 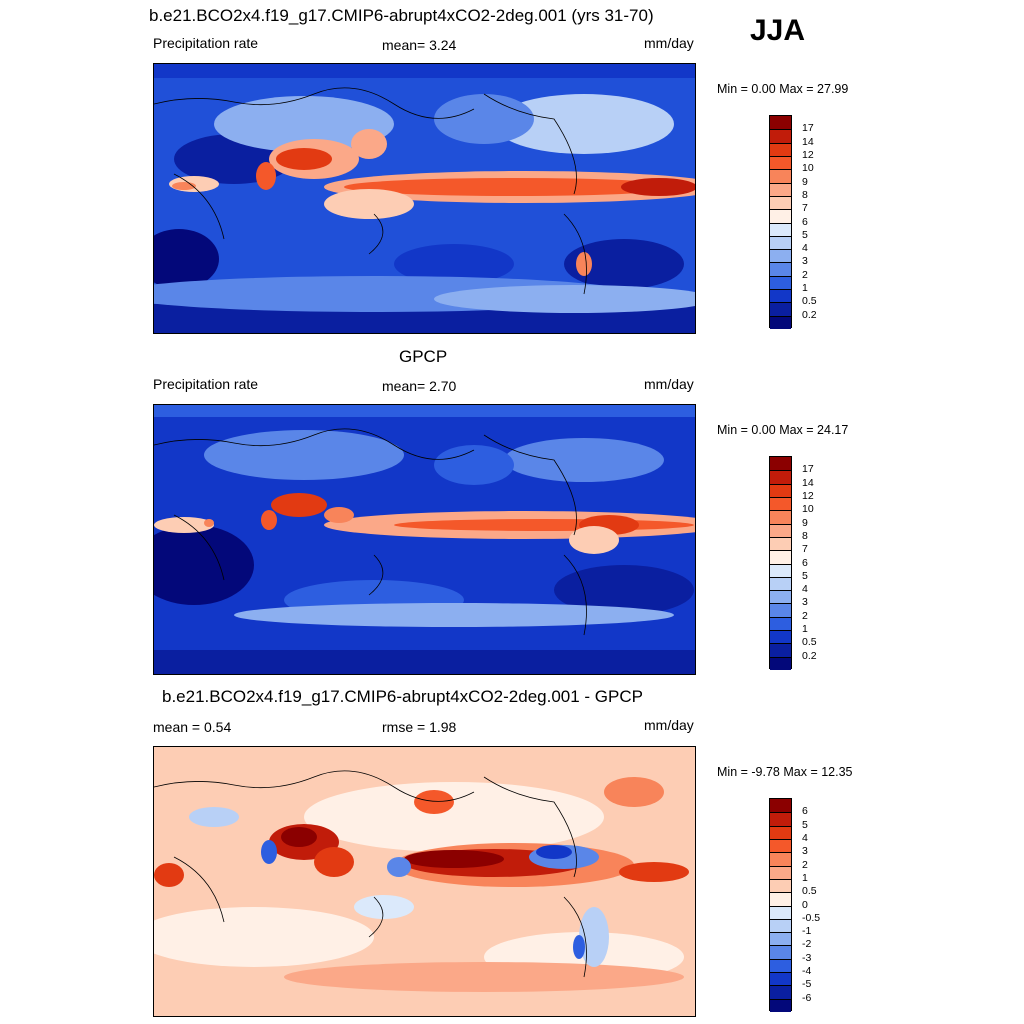 What do you see at coordinates (419, 727) in the screenshot?
I see `panel3-rmse-label: rmse = 1.98` at bounding box center [419, 727].